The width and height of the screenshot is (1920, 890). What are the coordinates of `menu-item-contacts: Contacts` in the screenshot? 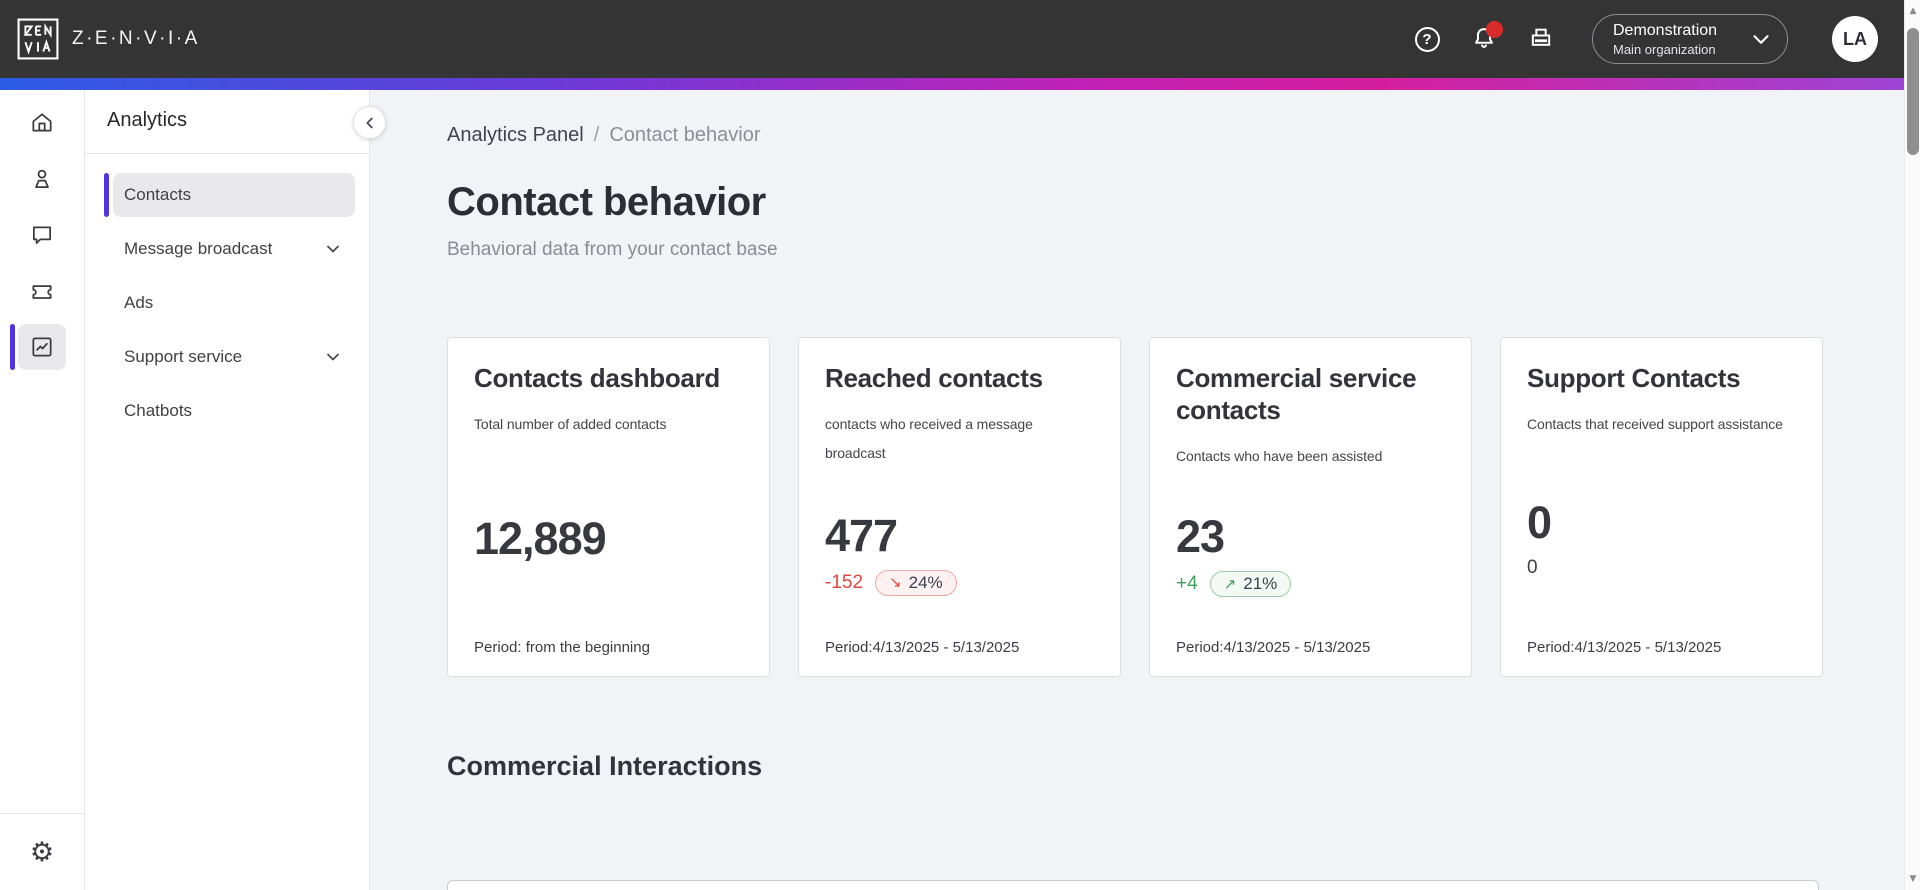 It's located at (229, 195).